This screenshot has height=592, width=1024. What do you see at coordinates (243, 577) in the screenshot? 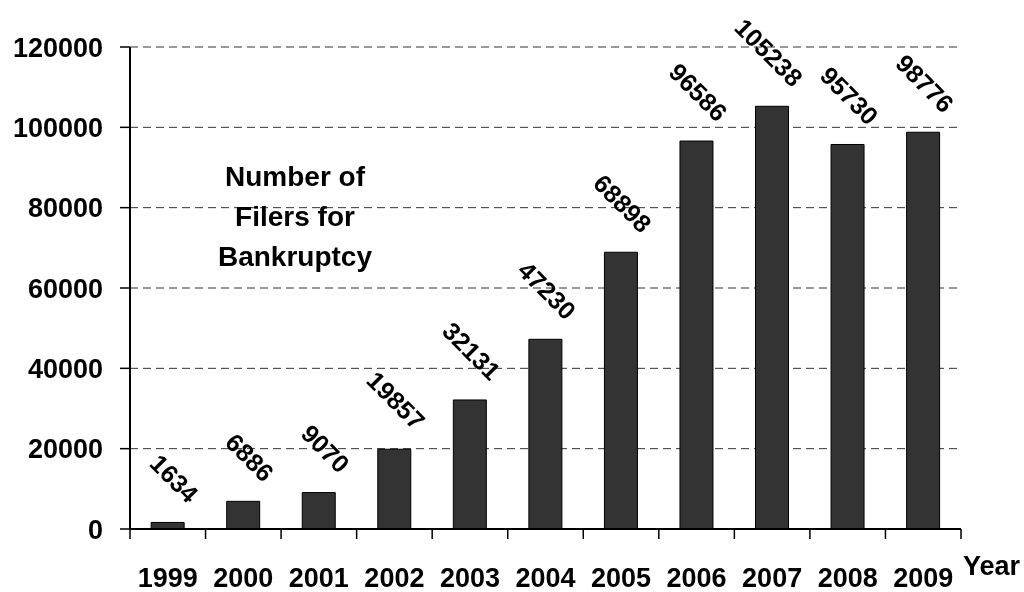
I see `x-tick-label: 2000` at bounding box center [243, 577].